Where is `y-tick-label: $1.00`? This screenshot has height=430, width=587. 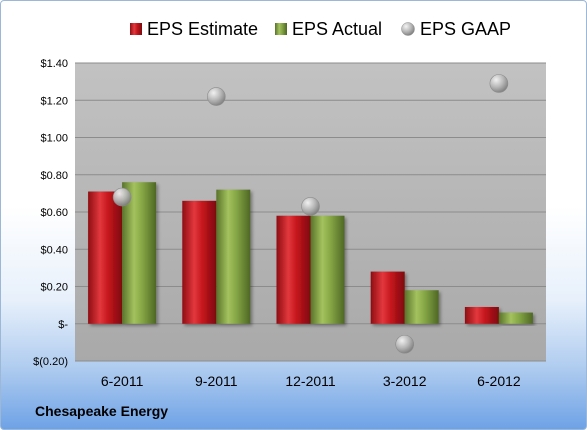
y-tick-label: $1.00 is located at coordinates (54, 139).